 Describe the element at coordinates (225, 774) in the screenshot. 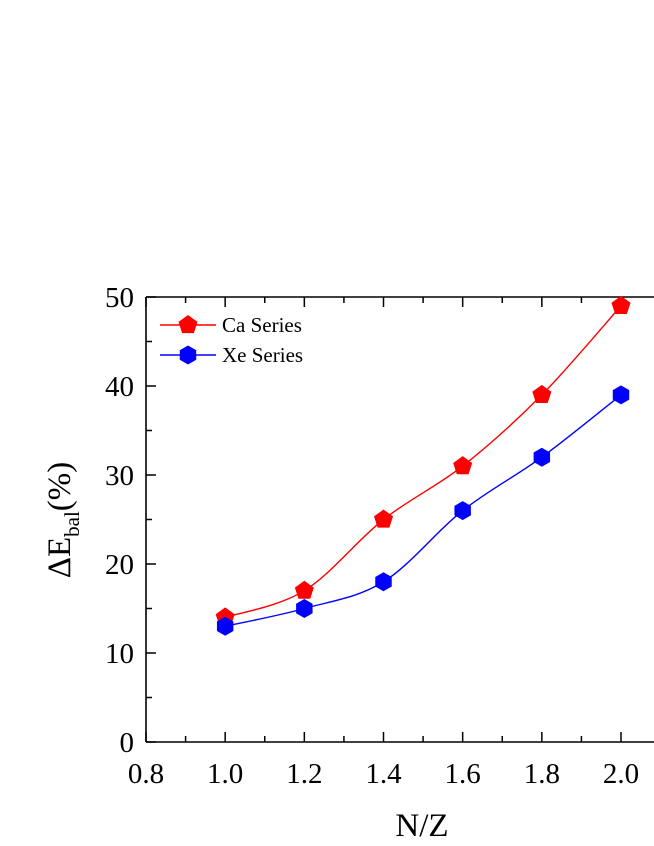

I see `x-tick-label: 1.0` at that location.